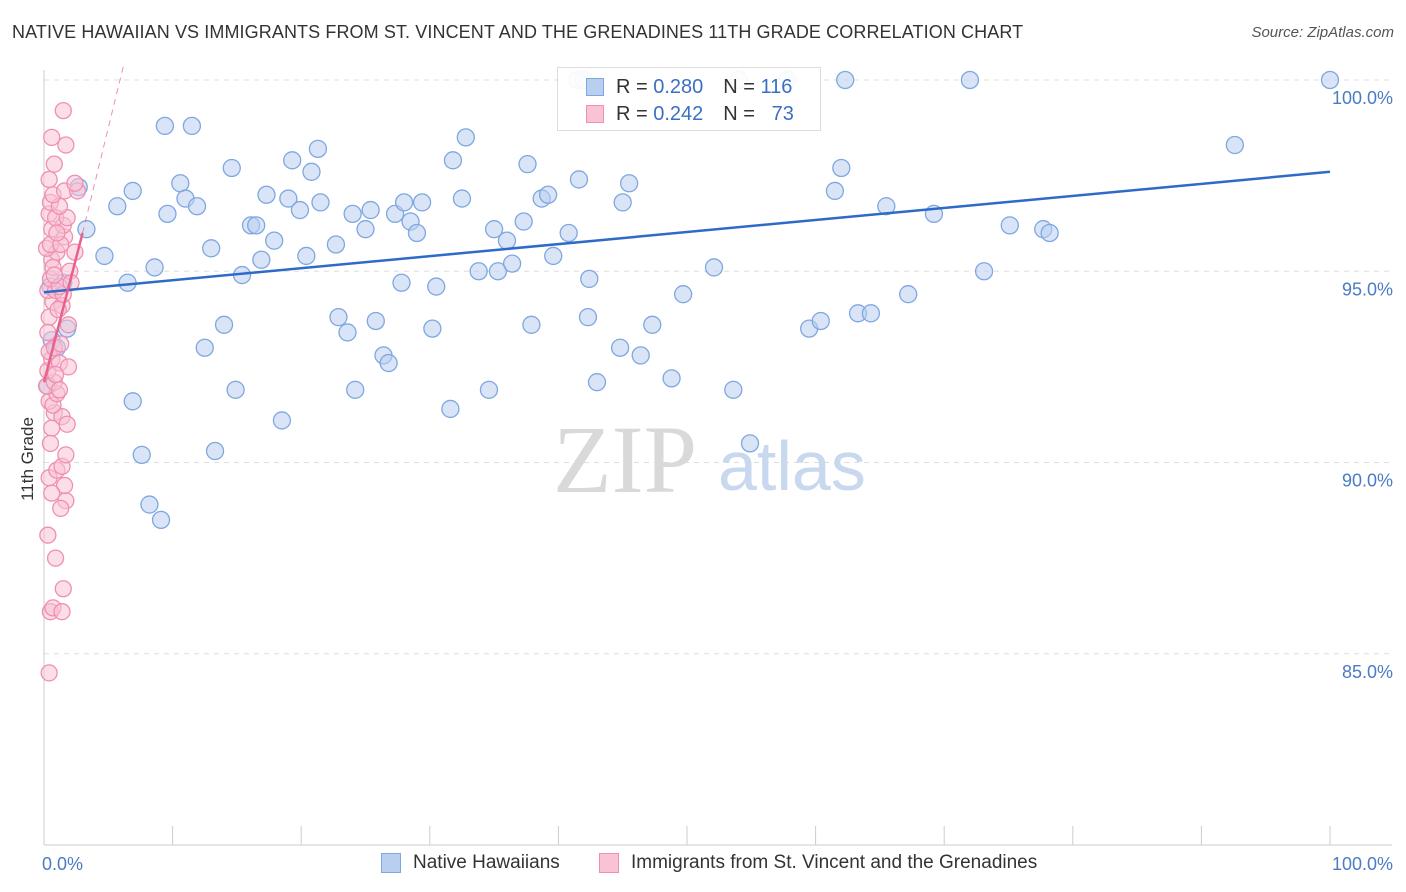  I want to click on y-tick-label: 100.0%, so click(1362, 98).